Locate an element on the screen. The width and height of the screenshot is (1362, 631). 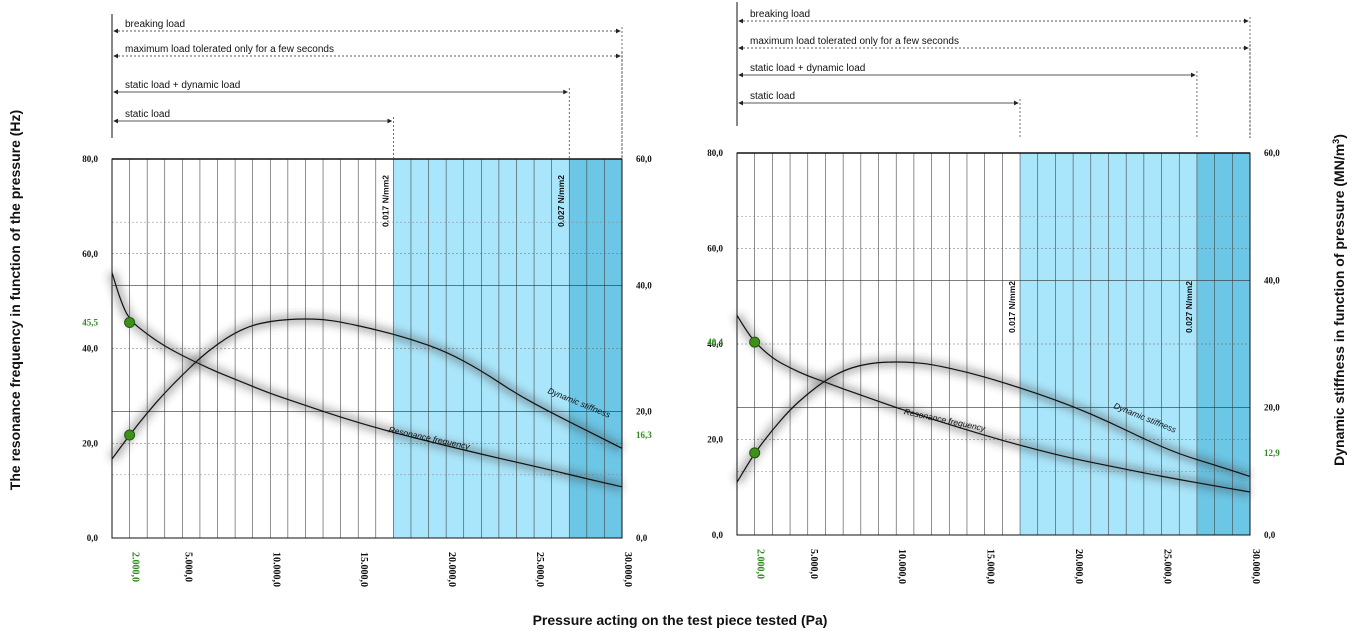
series-label: Resonance frequency is located at coordinates (945, 419).